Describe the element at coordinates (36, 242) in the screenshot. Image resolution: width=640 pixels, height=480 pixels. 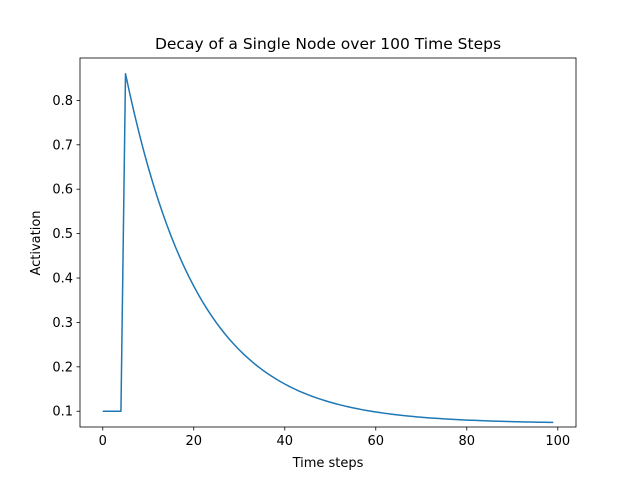
I see `y-axis-label: Activation` at that location.